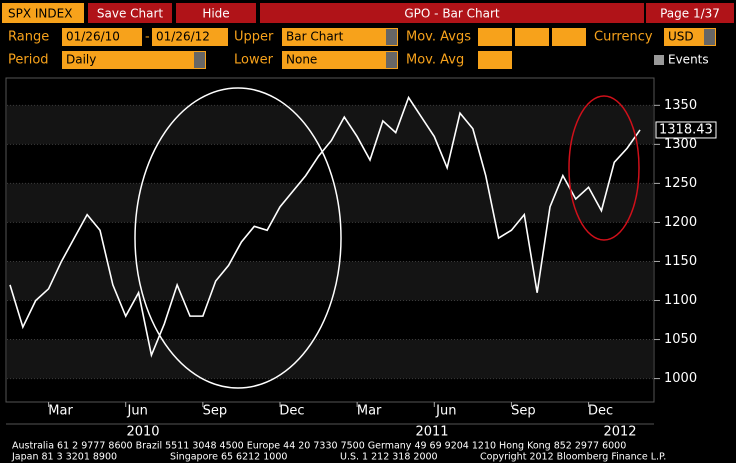 The image size is (736, 463). Describe the element at coordinates (28, 37) in the screenshot. I see `range-label: Range` at that location.